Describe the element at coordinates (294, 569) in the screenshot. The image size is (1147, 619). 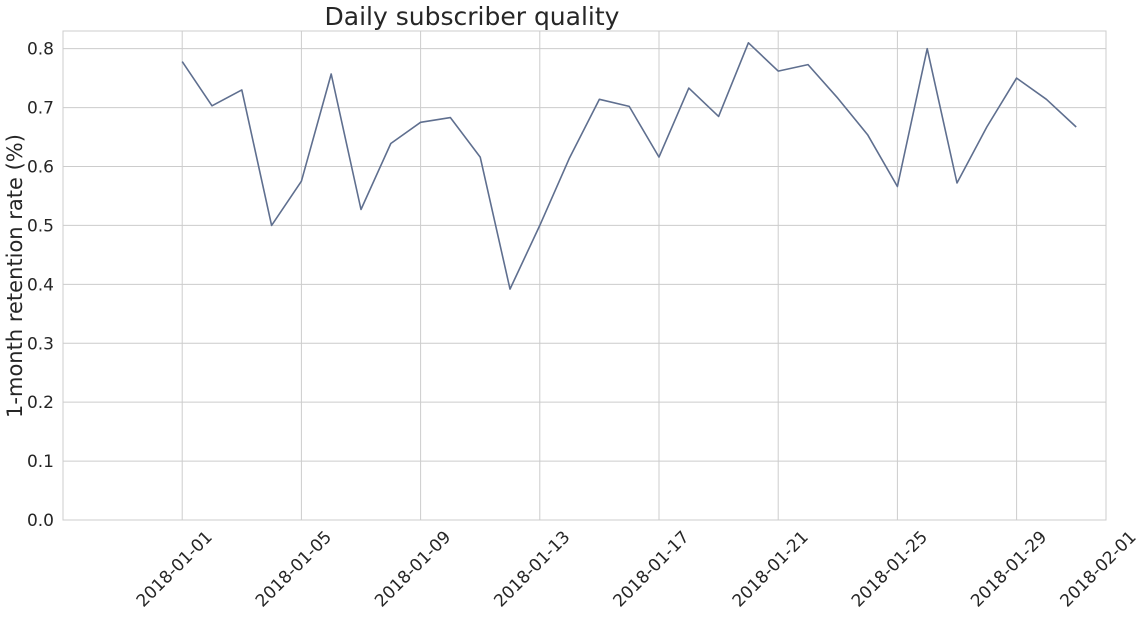
I see `x-tick-label: 2018-01-05` at that location.